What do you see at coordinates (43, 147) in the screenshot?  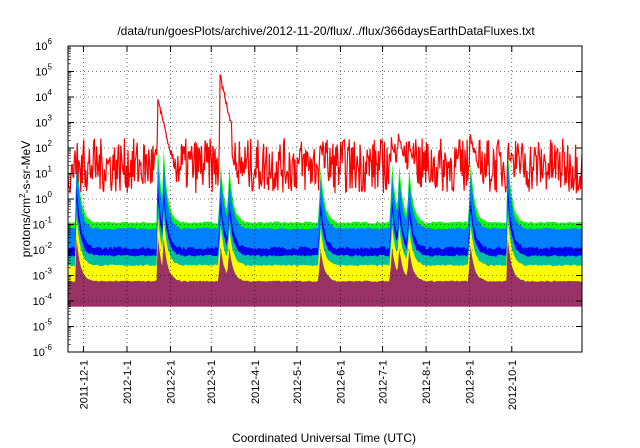 I see `y-tick-label: 10²` at bounding box center [43, 147].